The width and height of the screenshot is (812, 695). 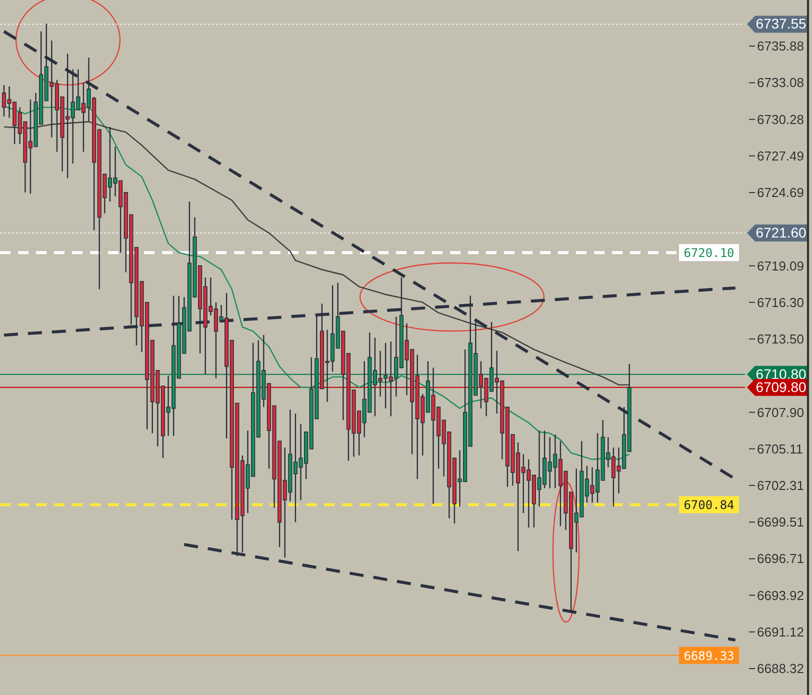 What do you see at coordinates (780, 485) in the screenshot?
I see `y-tick-label: 6702.31` at bounding box center [780, 485].